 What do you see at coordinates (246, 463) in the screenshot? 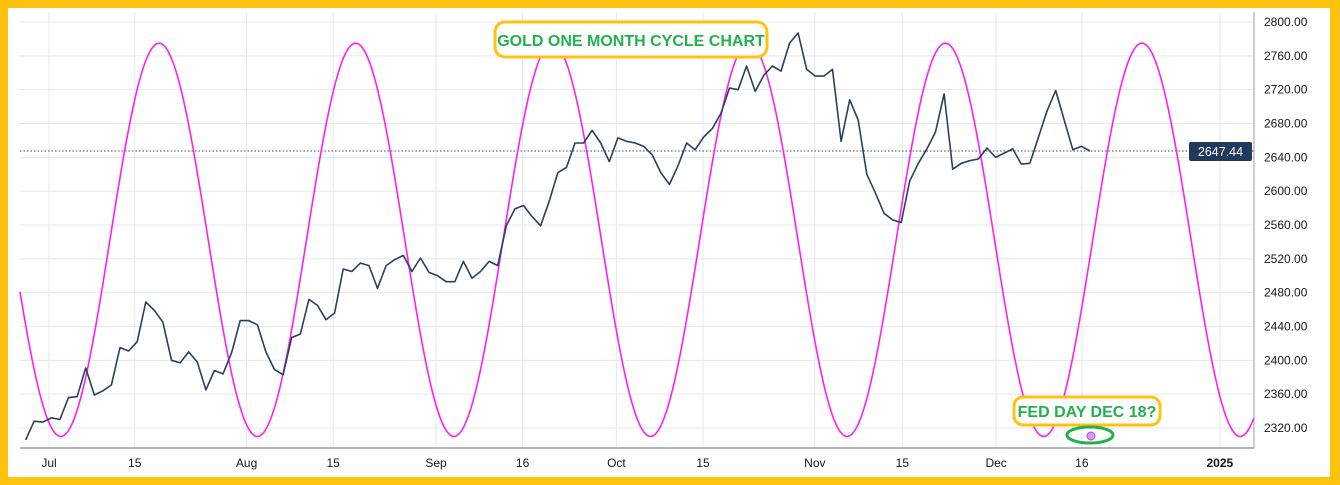
I see `x-tick-label: Aug` at bounding box center [246, 463].